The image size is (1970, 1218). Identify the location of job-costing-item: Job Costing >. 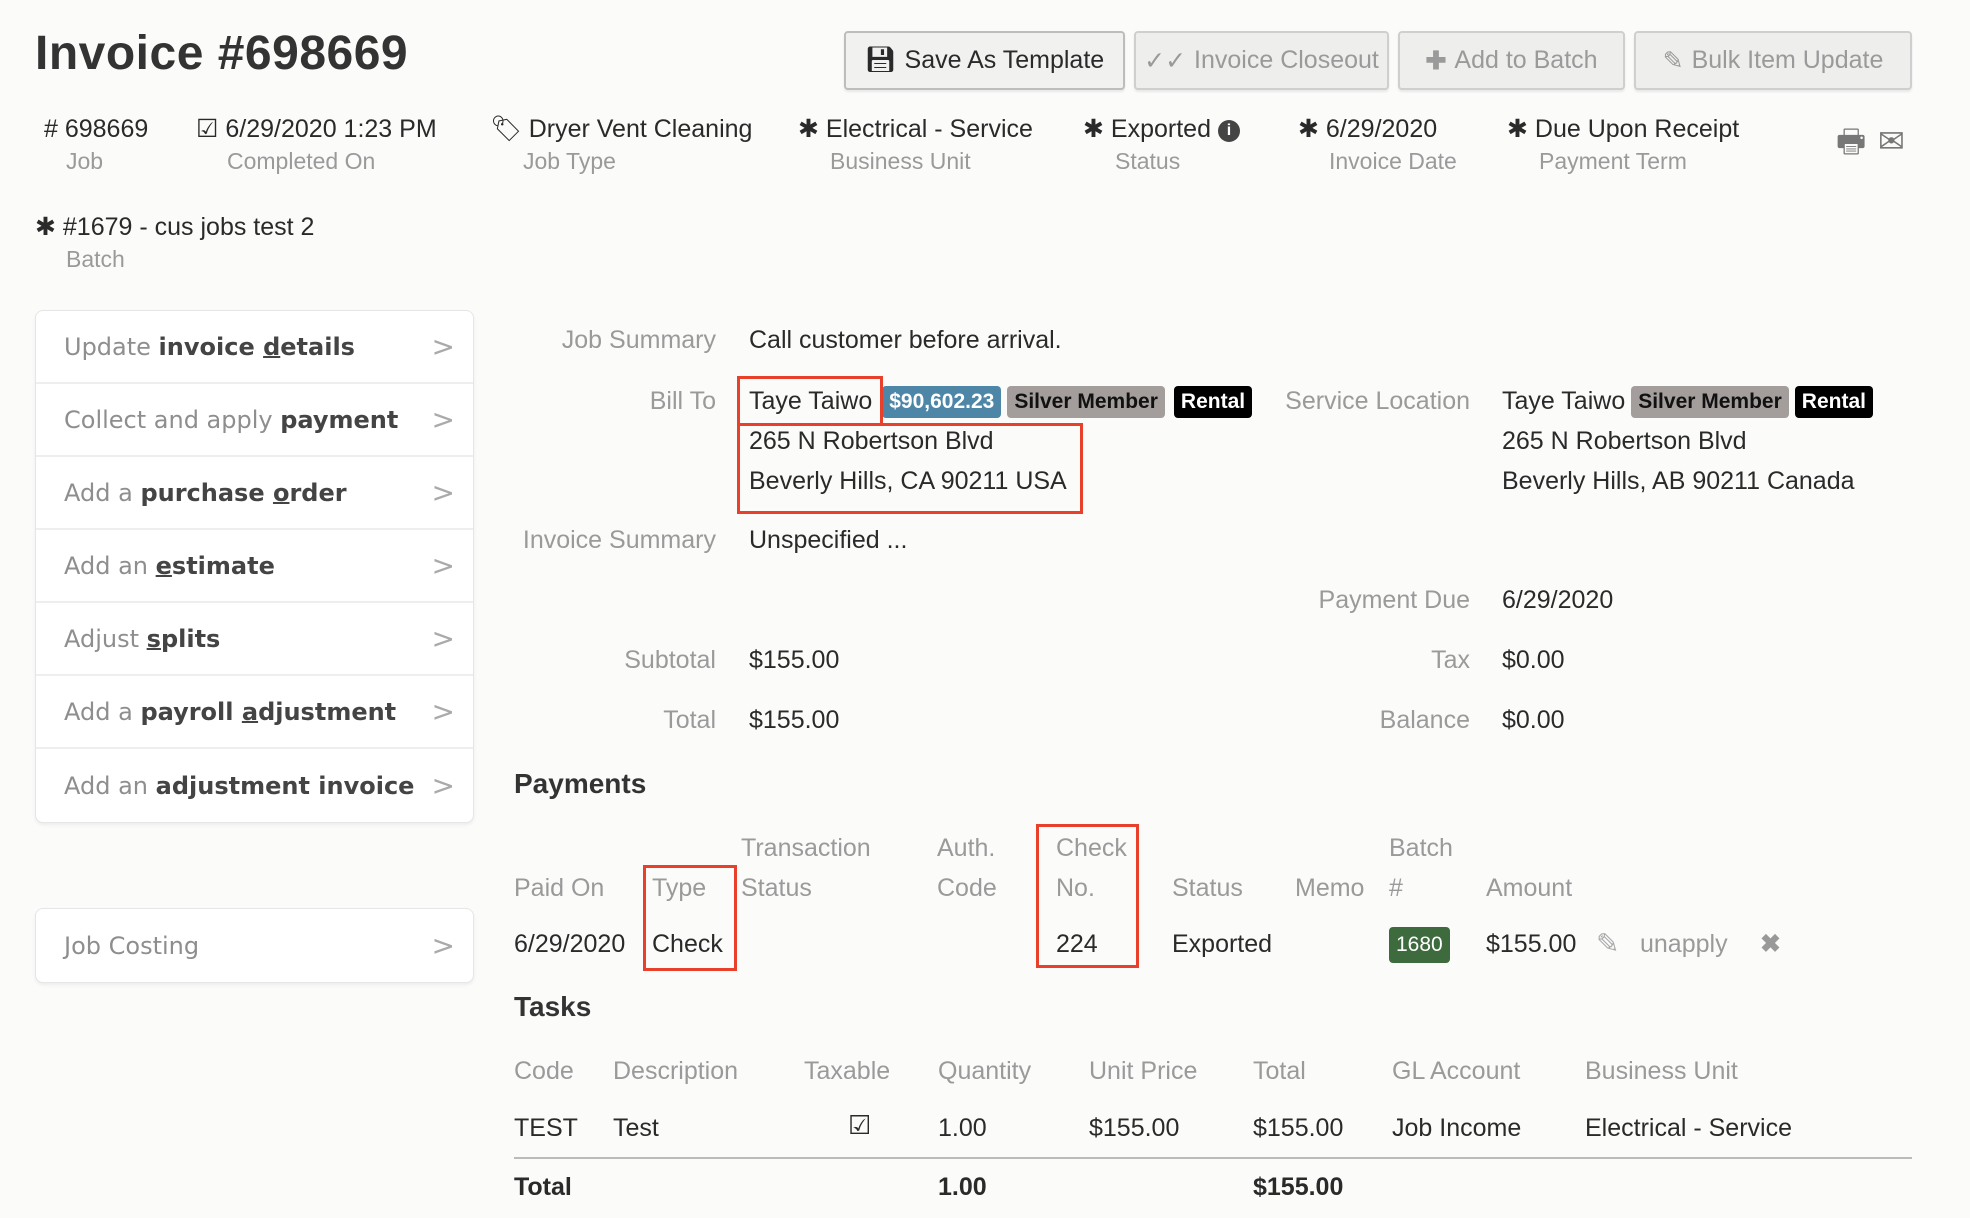
(259, 945).